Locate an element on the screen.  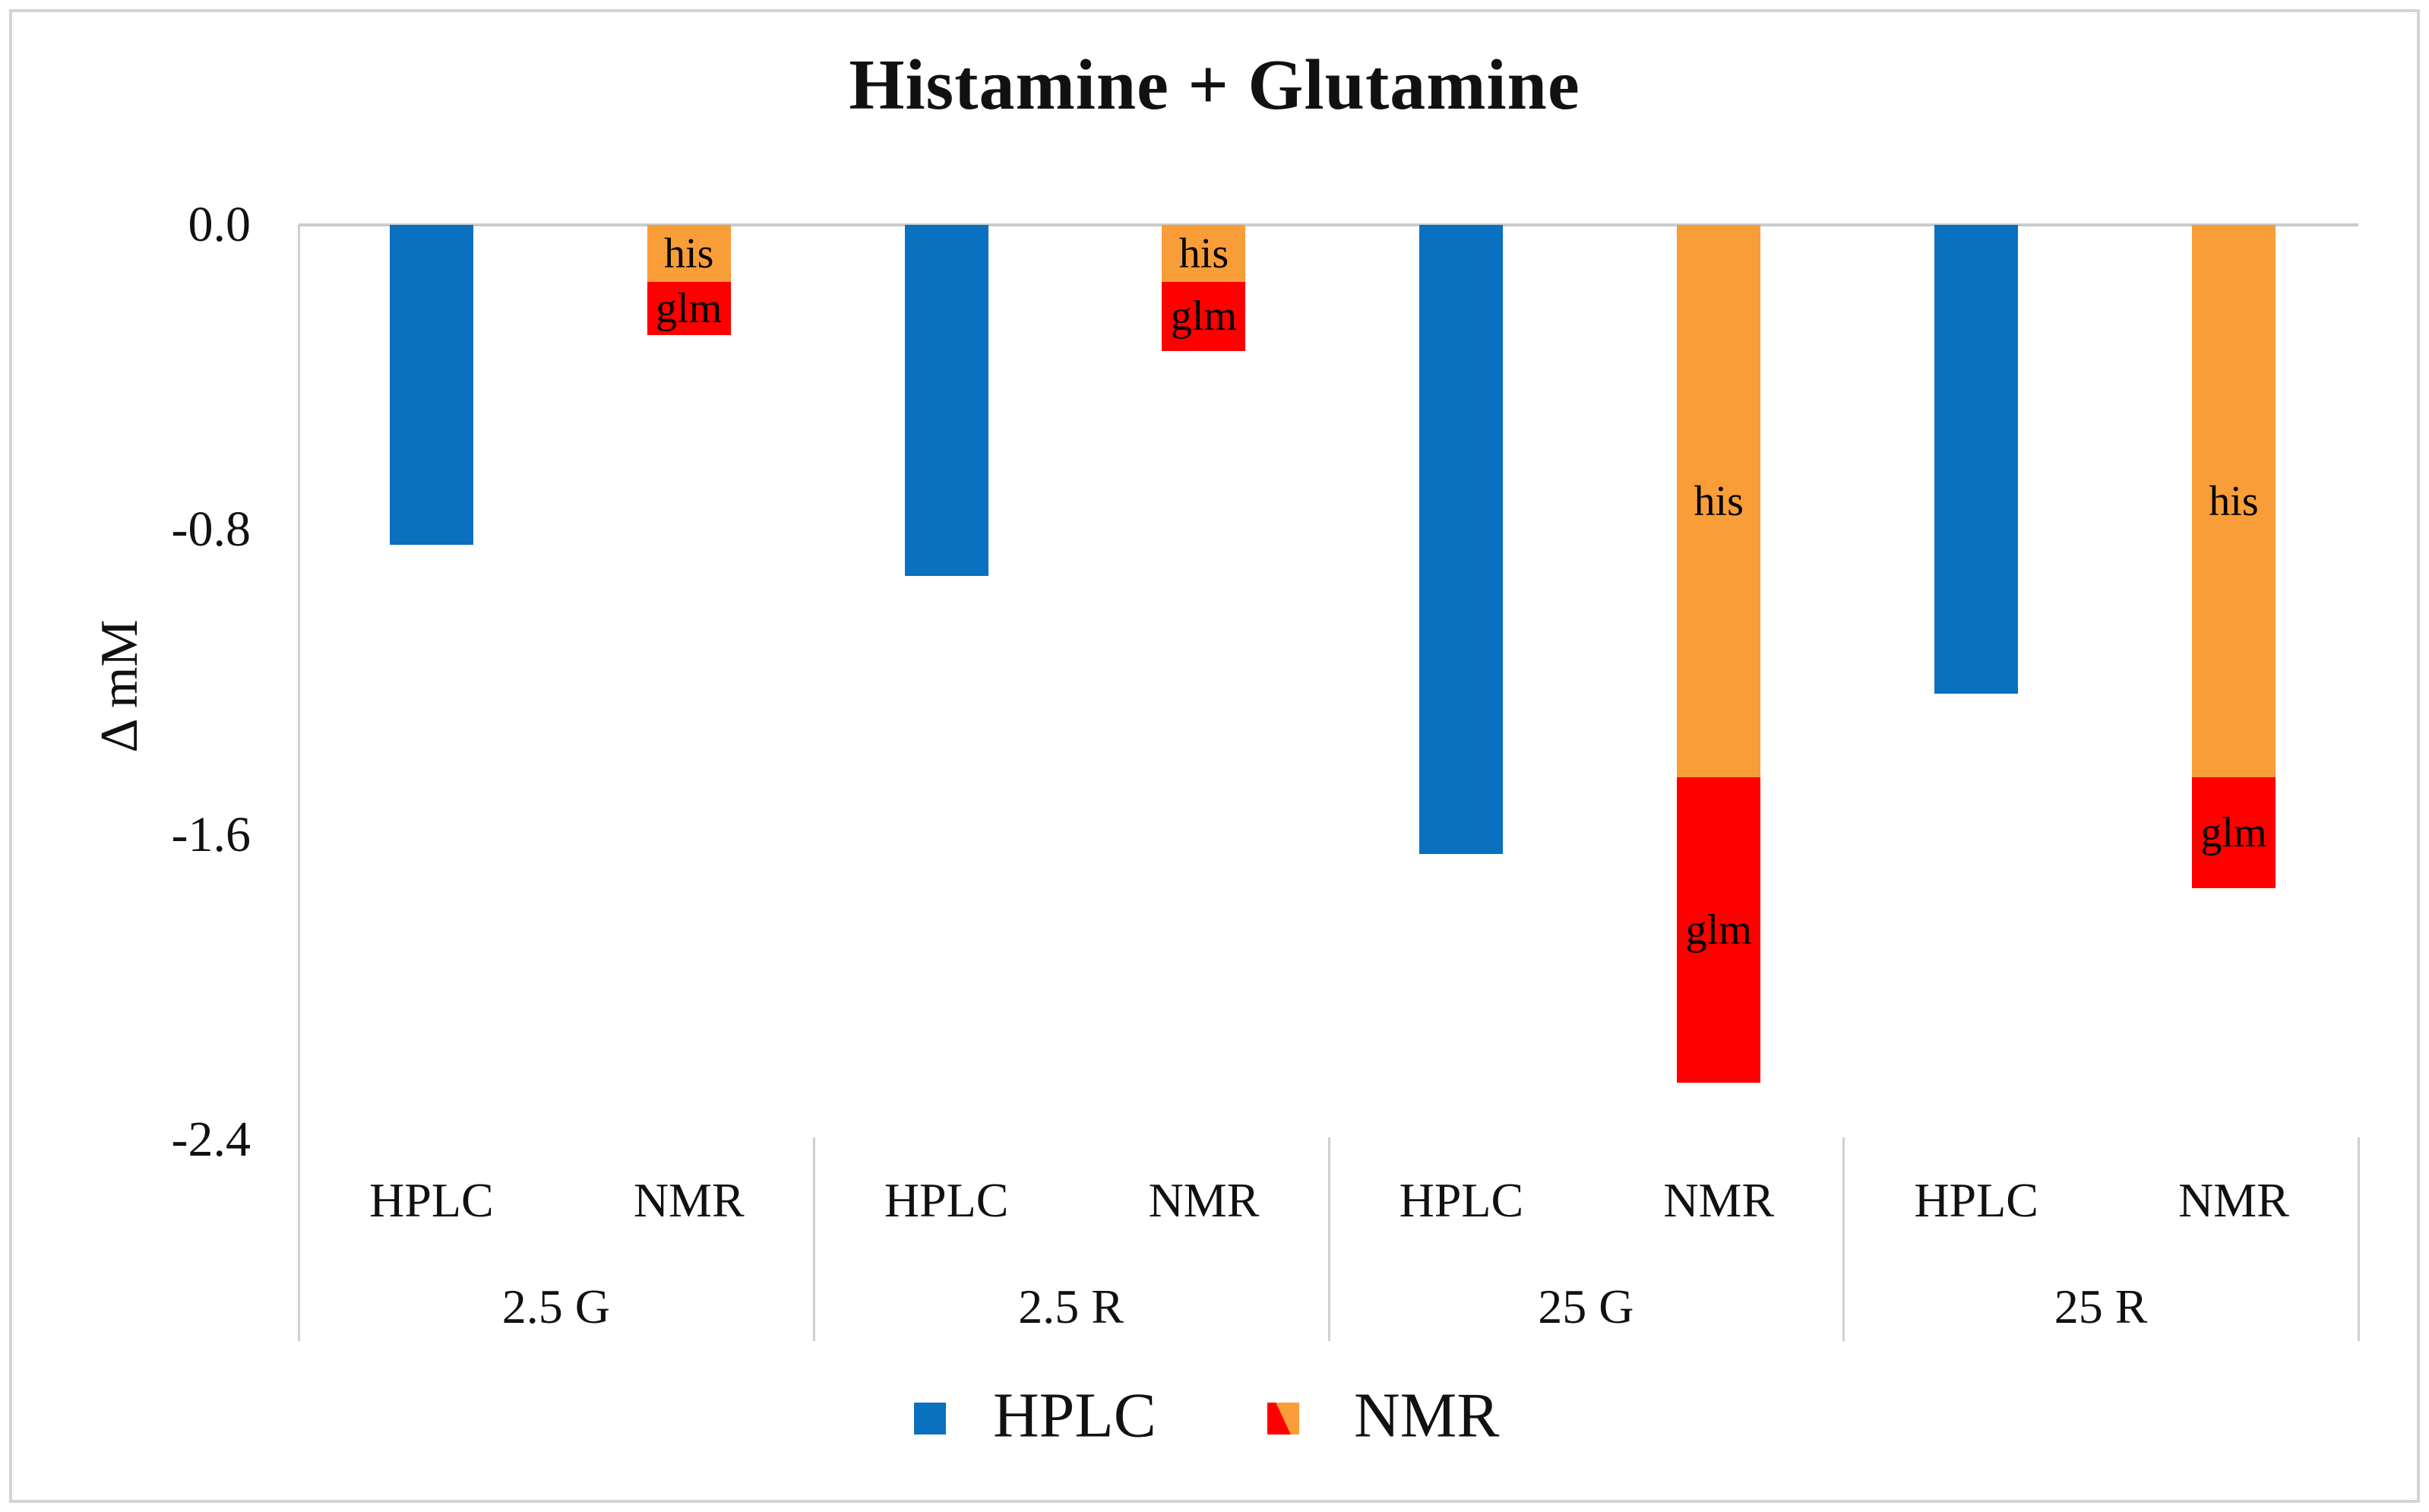
bar-nmr-his-2.5-g is located at coordinates (689, 254).